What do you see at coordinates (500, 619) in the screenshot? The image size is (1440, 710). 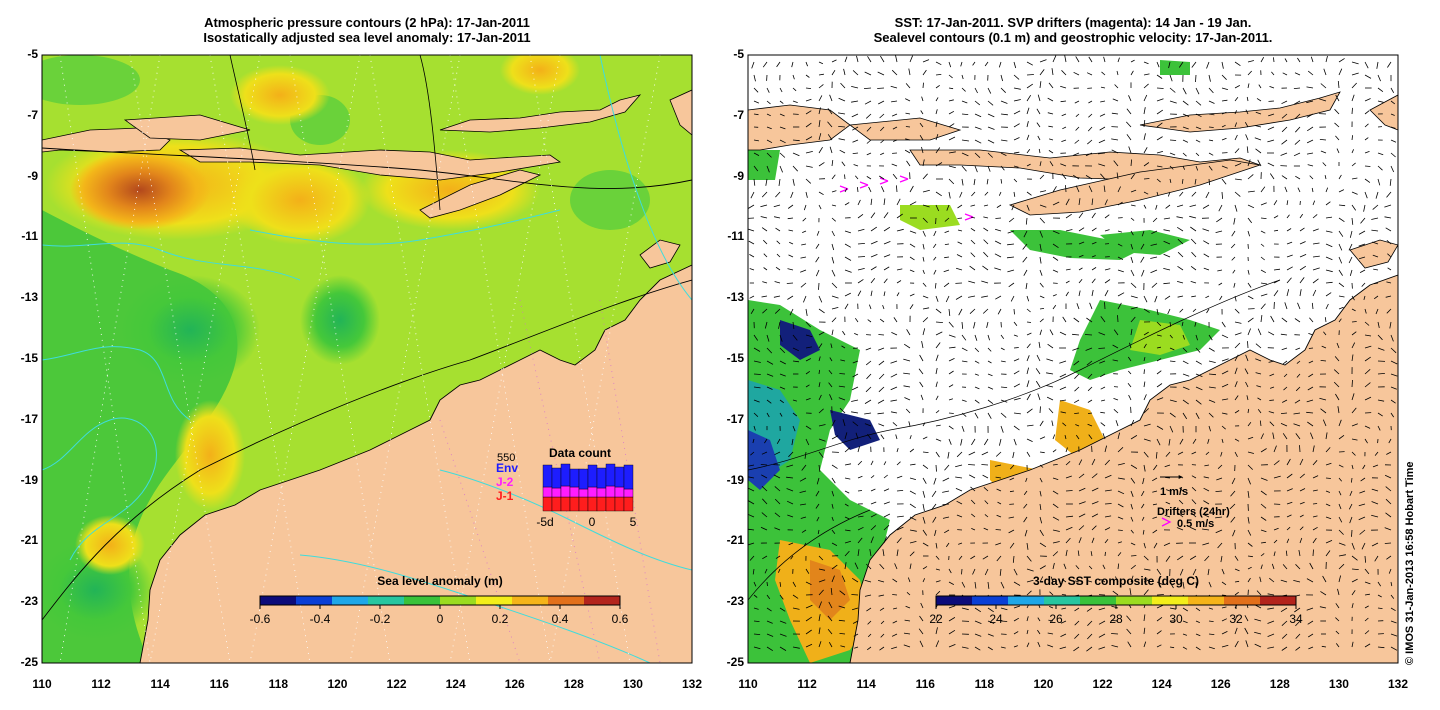 I see `colorbar-tick-label: 0.2` at bounding box center [500, 619].